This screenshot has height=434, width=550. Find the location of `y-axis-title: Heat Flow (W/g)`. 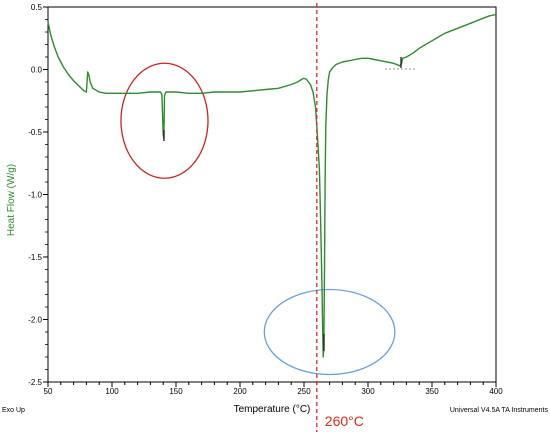

y-axis-title: Heat Flow (W/g) is located at coordinates (11, 200).